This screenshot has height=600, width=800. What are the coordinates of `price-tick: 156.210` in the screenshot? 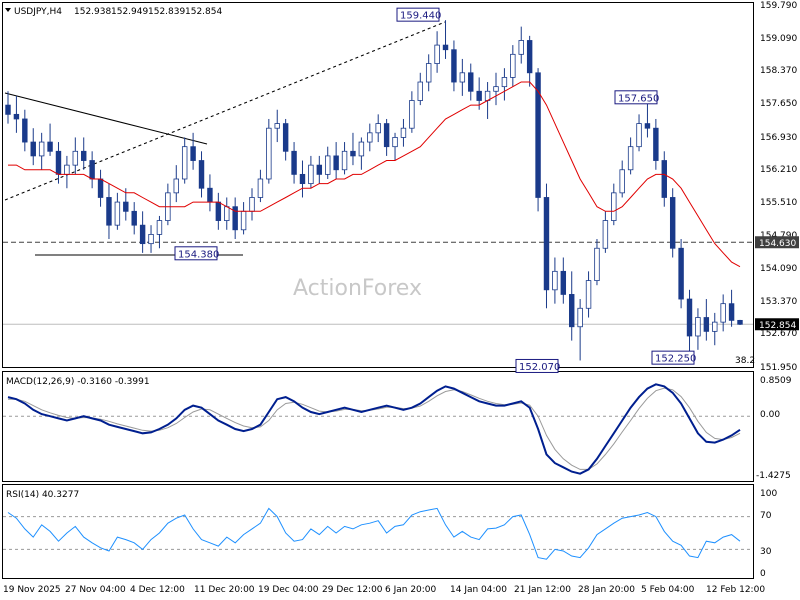 It's located at (778, 170).